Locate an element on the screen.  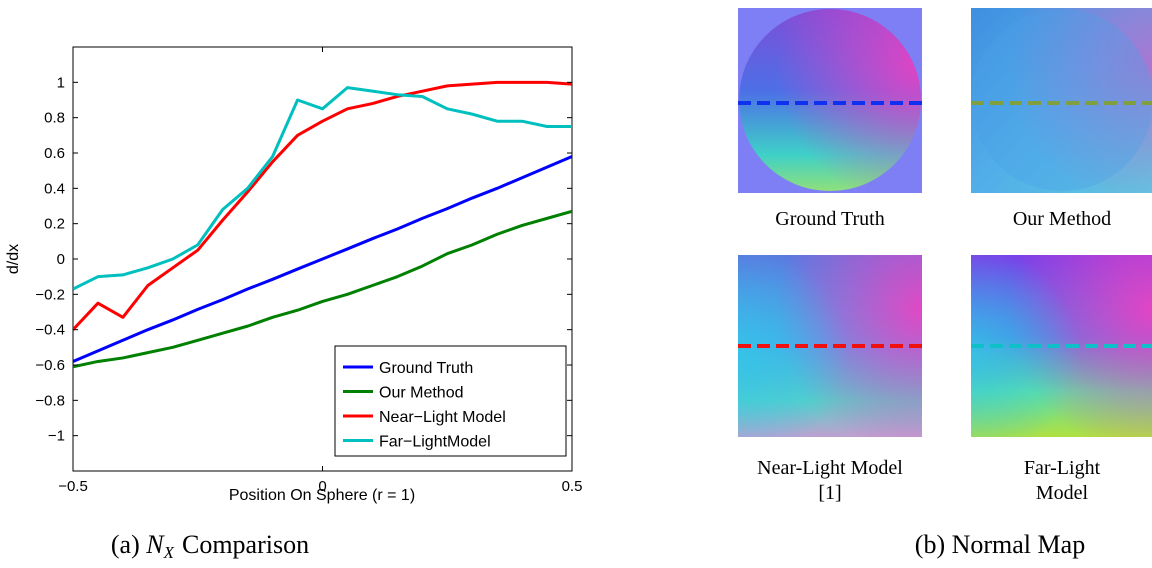
y-tick-label: −0.4 is located at coordinates (50, 330).